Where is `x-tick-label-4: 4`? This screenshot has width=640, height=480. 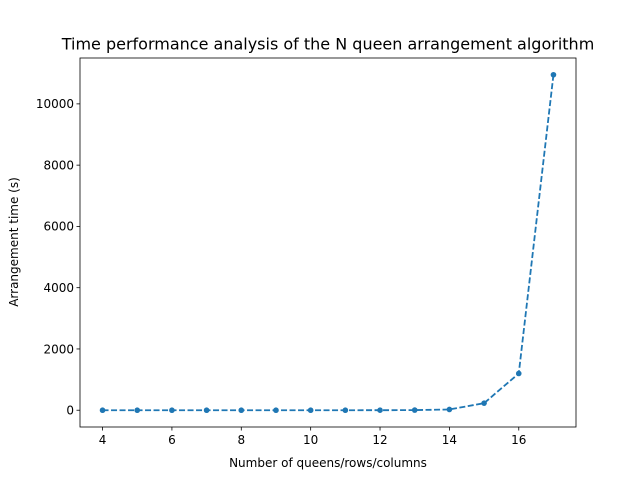
x-tick-label-4: 4 is located at coordinates (103, 440).